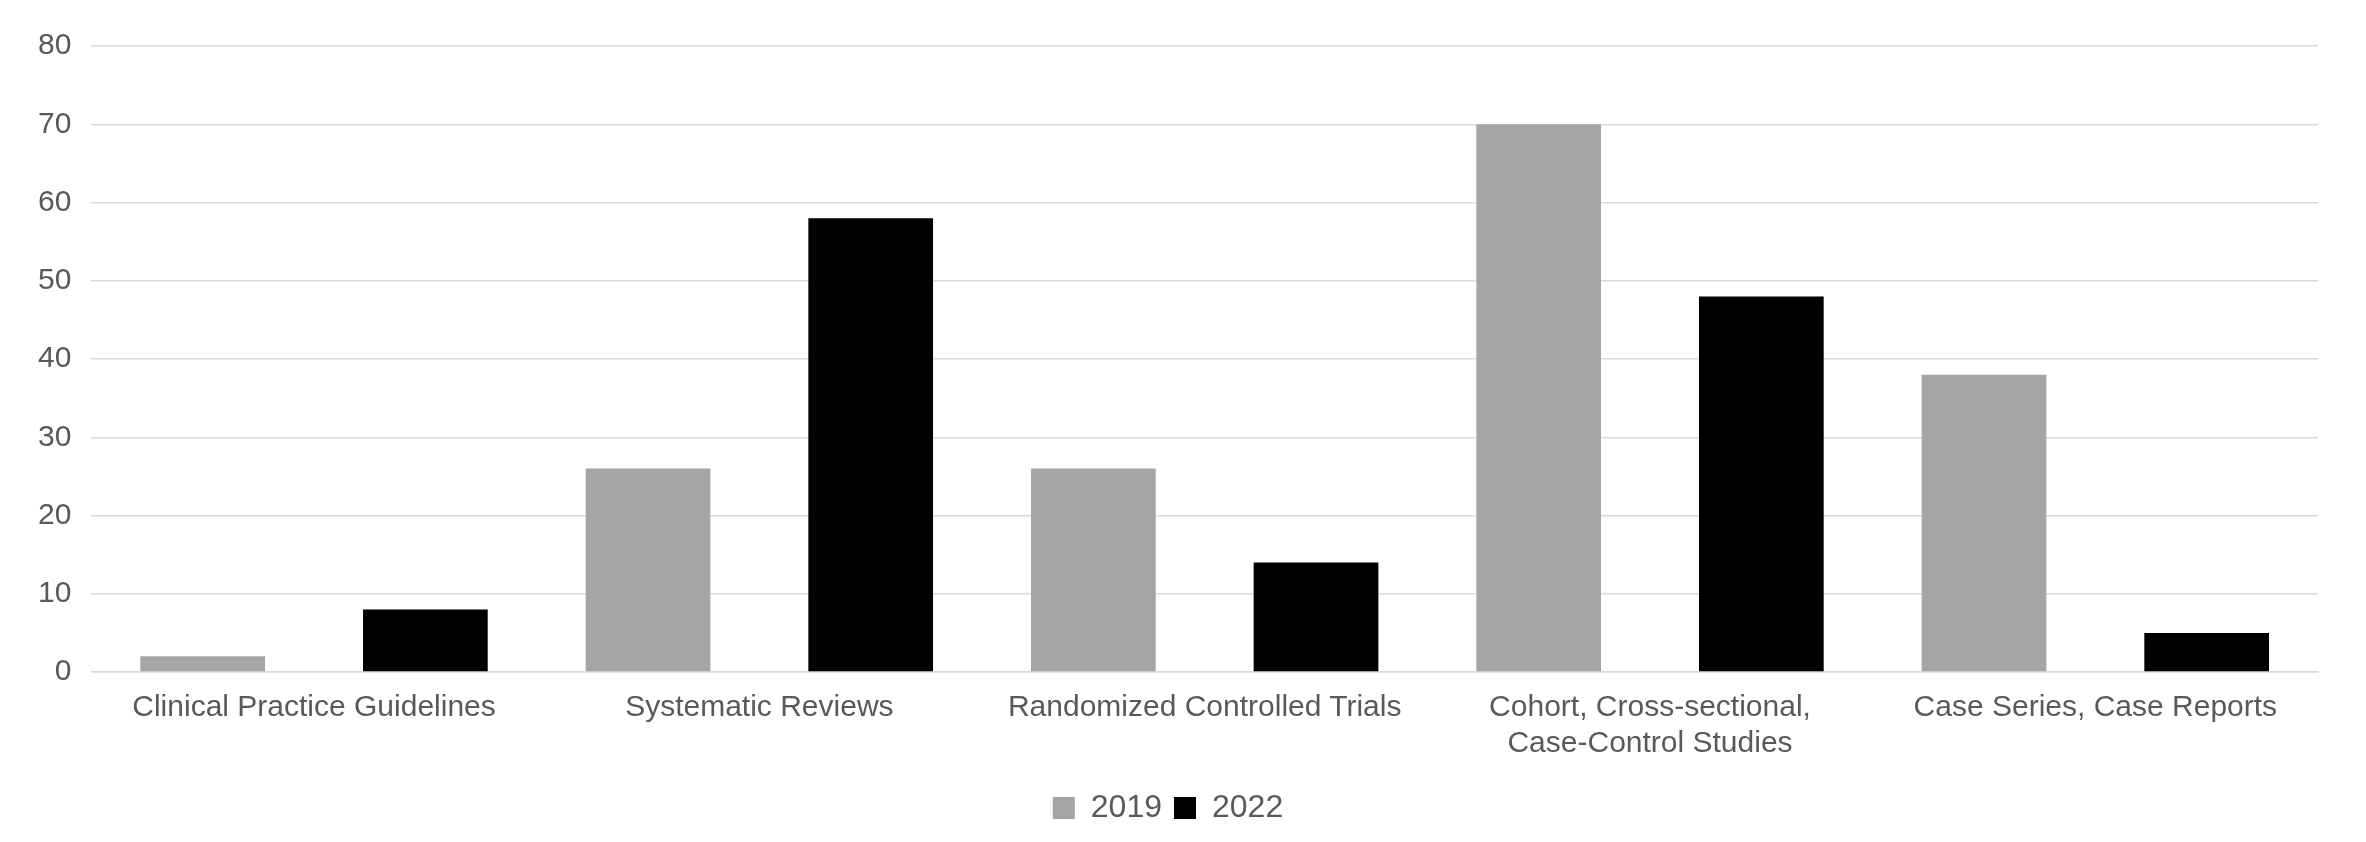 Image resolution: width=2366 pixels, height=842 pixels. What do you see at coordinates (314, 706) in the screenshot?
I see `x-tick-label: Clinical Practice Guidelines` at bounding box center [314, 706].